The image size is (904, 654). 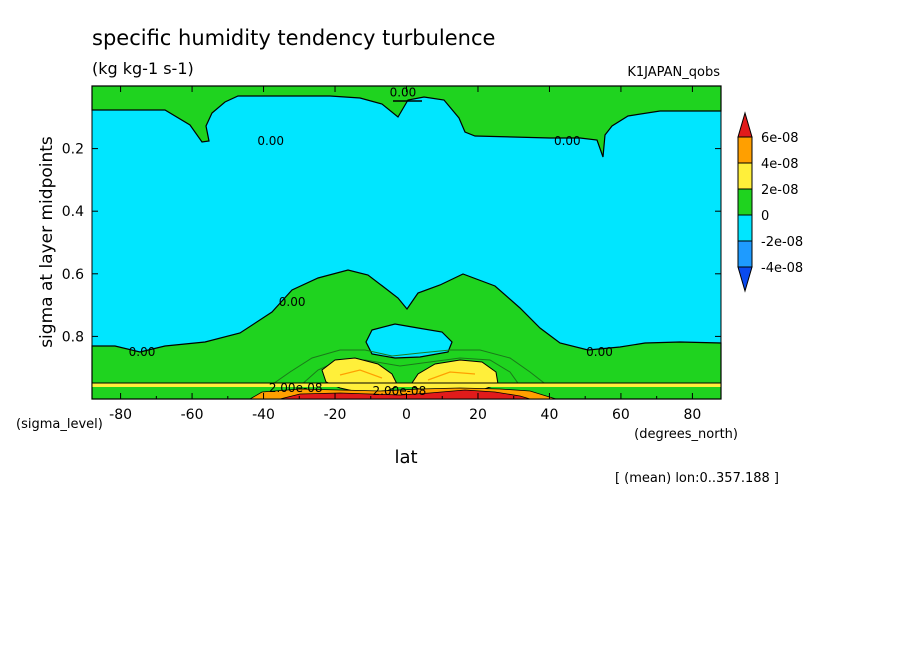 I want to click on surface-red-band, so click(x=405, y=394).